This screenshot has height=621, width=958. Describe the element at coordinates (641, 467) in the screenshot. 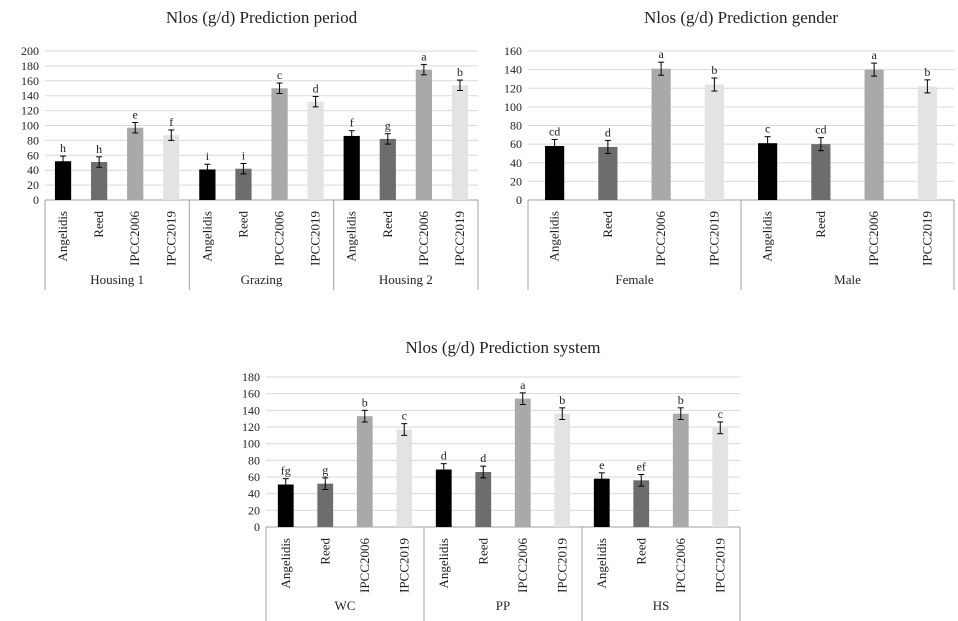

I see `significance-letter: ef` at that location.